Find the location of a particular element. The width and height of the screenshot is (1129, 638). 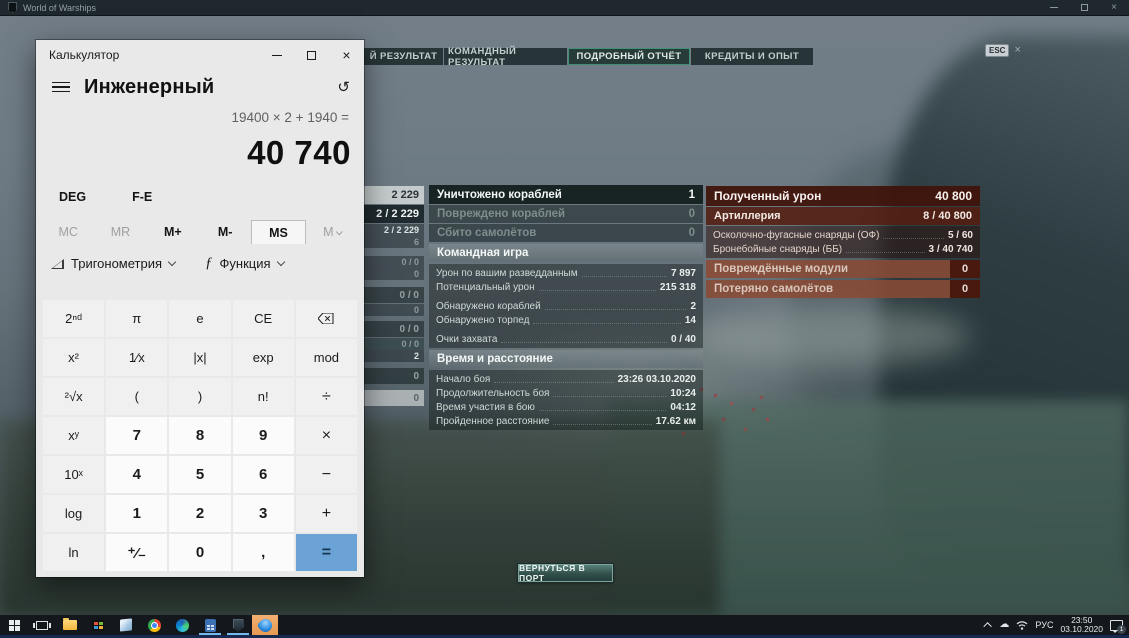

key-square: x² is located at coordinates (74, 357).